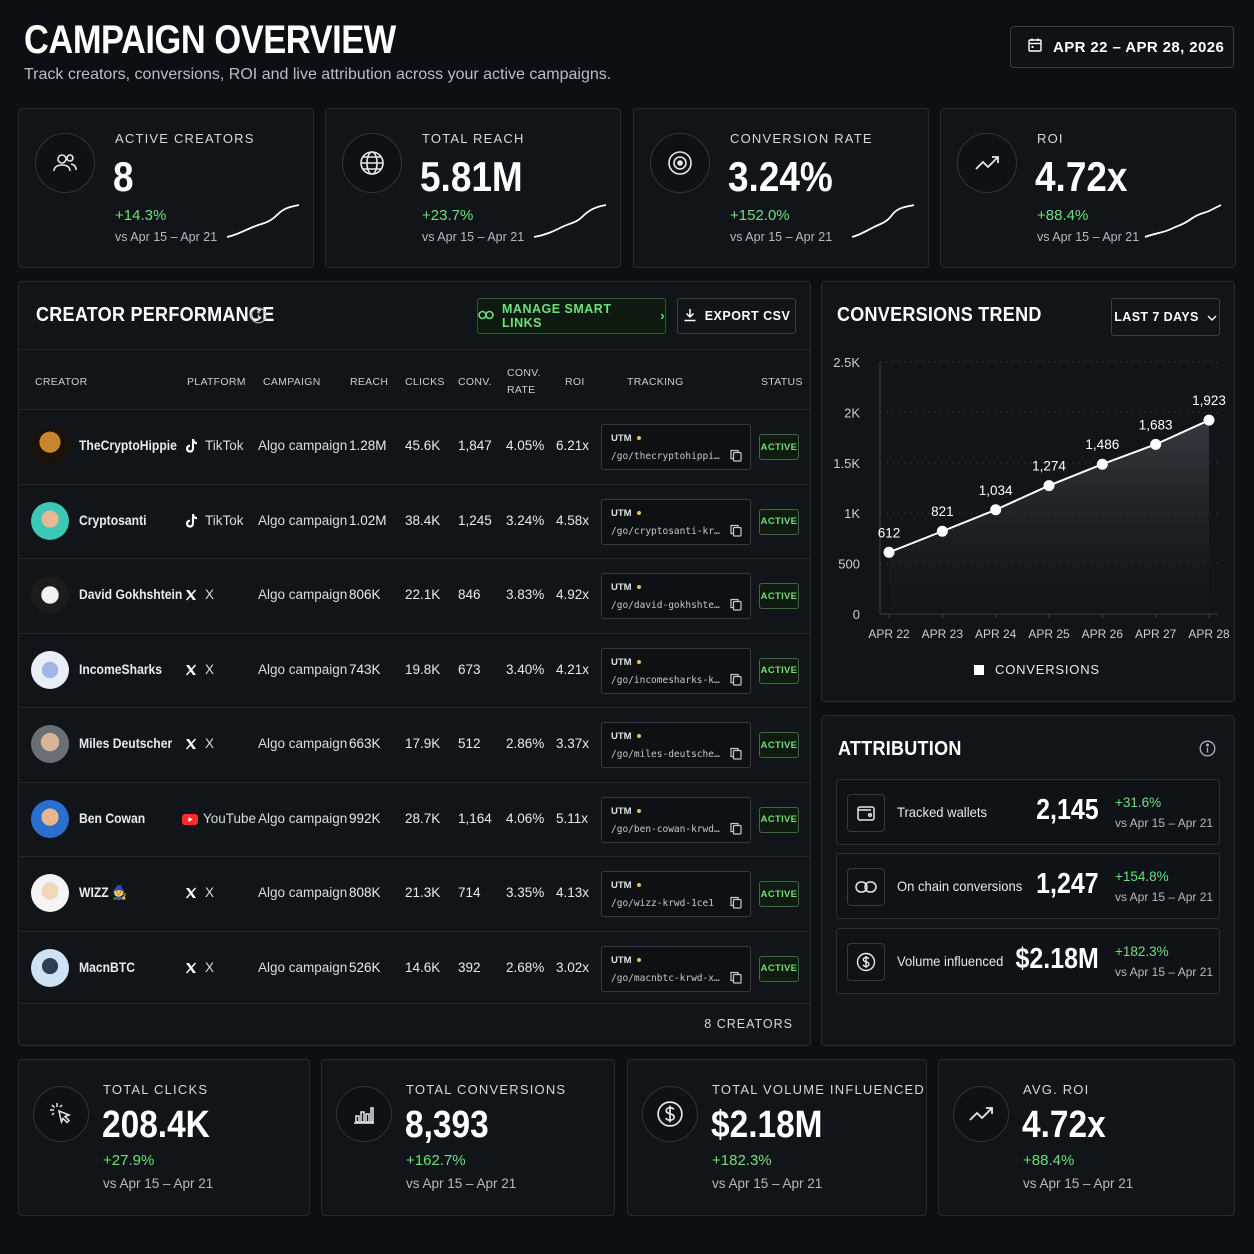 The width and height of the screenshot is (1254, 1254). I want to click on tracking-link: UTM/go/macnbtc-krwd-x6n2, so click(676, 968).